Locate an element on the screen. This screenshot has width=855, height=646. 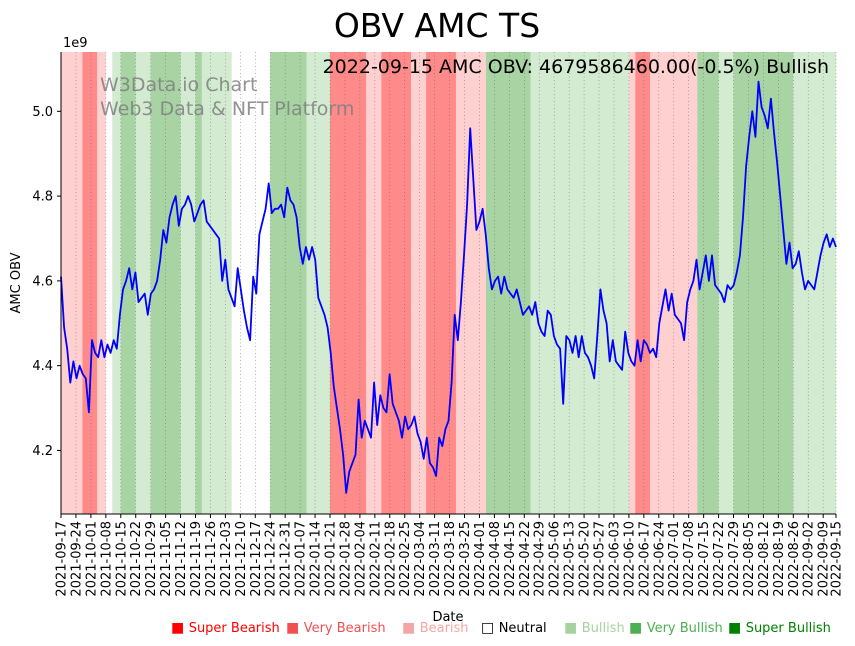
legend-swatch: □ is located at coordinates (490, 628).